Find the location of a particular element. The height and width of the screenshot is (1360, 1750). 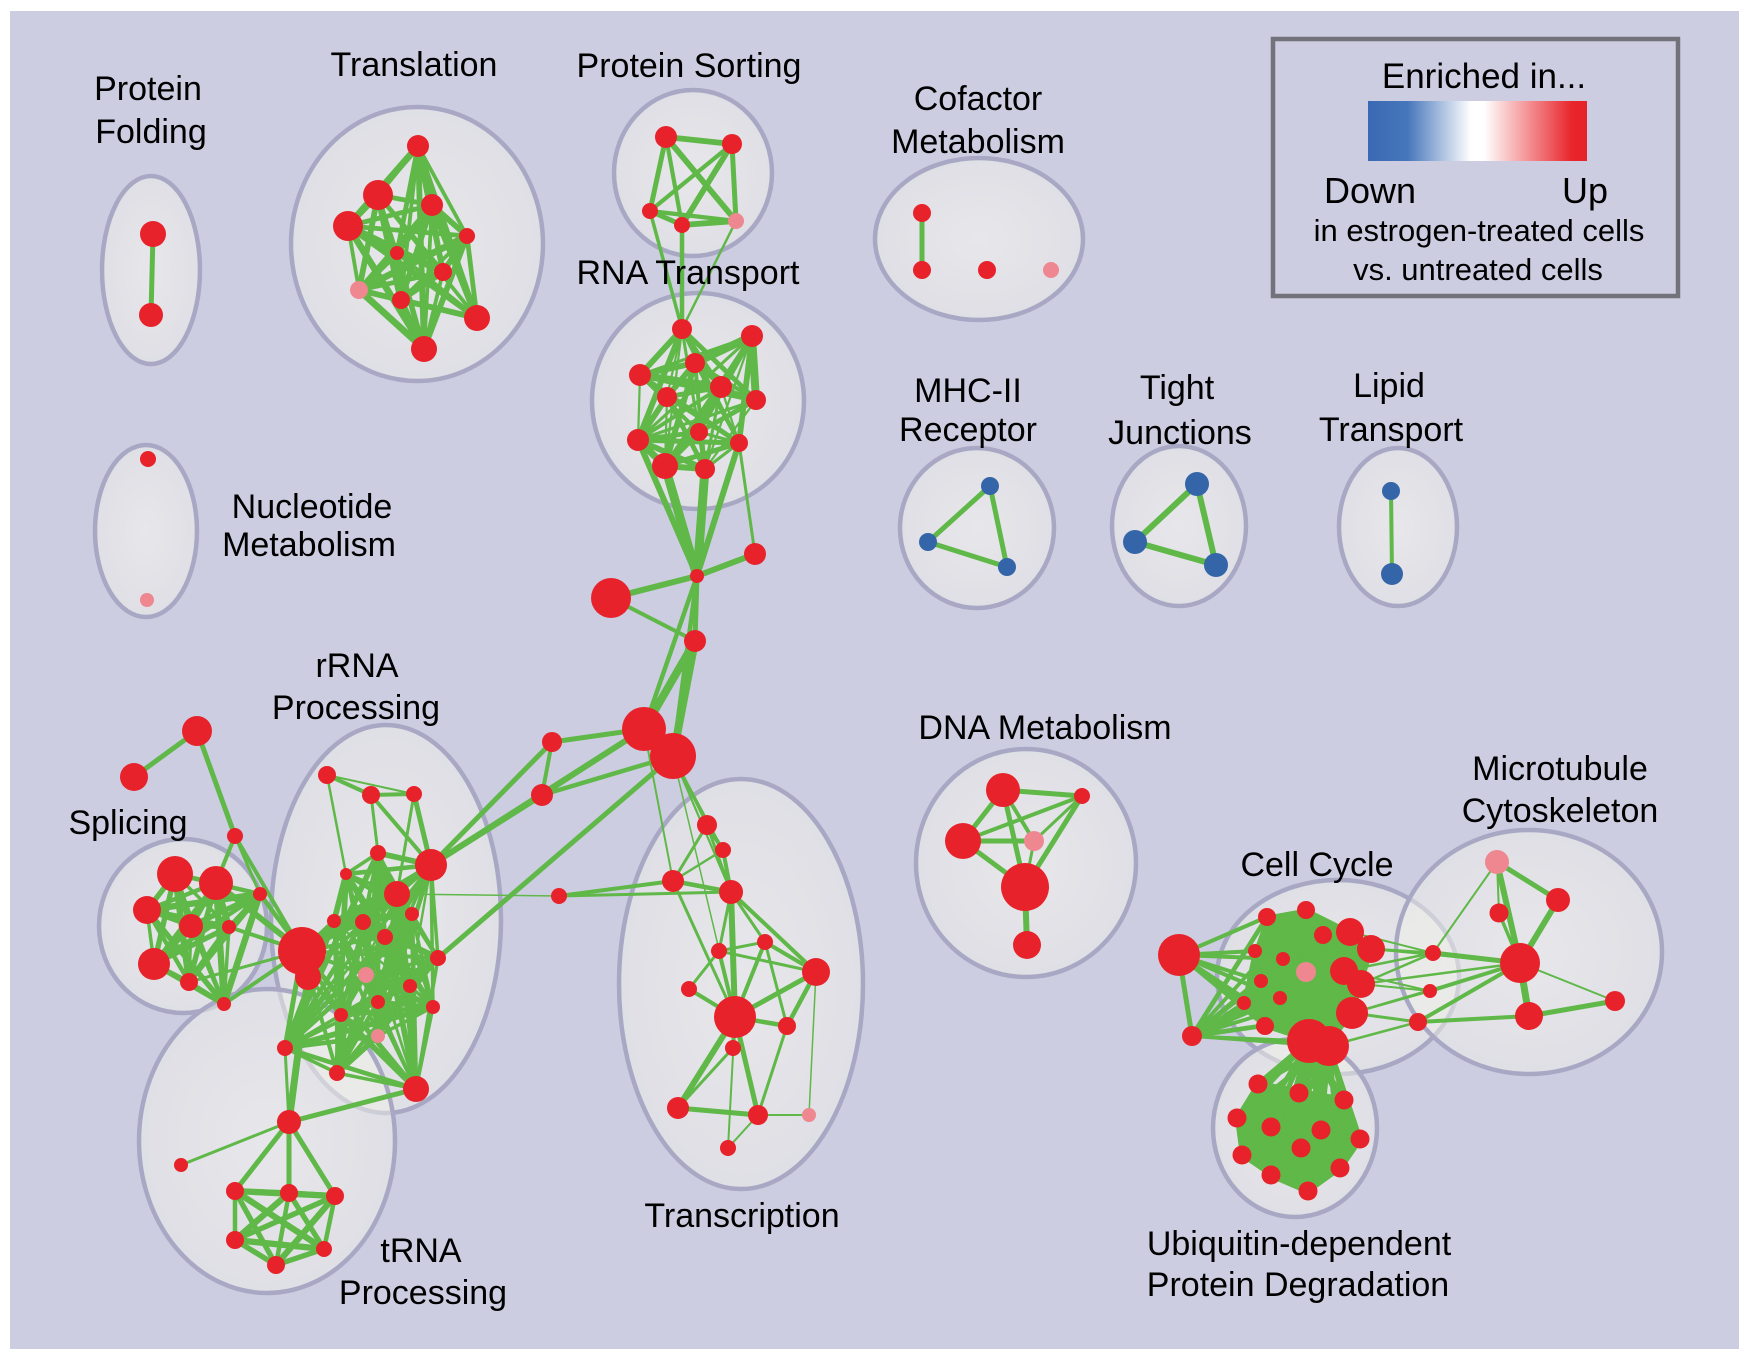

svg-text: Transport is located at coordinates (1391, 430).